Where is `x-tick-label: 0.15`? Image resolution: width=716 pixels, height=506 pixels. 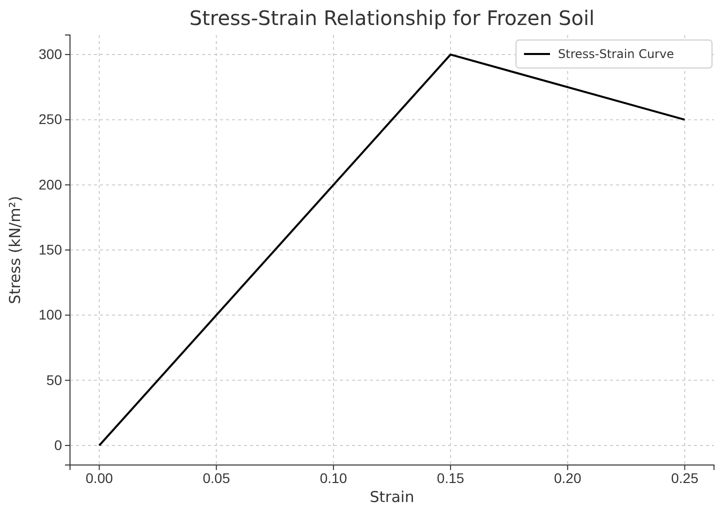
x-tick-label: 0.15 is located at coordinates (450, 478).